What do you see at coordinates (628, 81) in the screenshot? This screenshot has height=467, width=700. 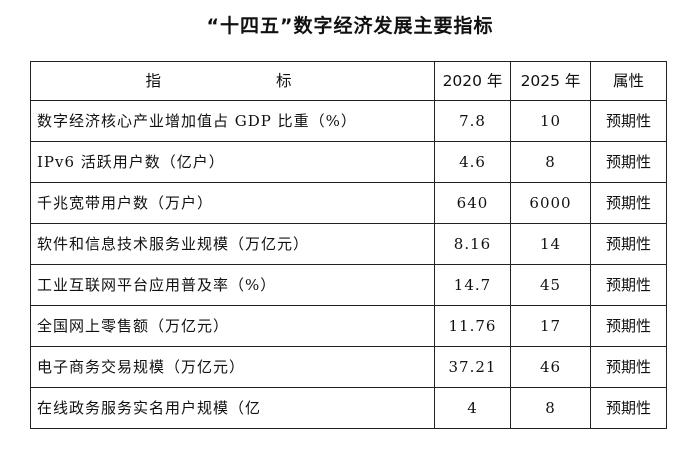 I see `header-attribute: 属性` at bounding box center [628, 81].